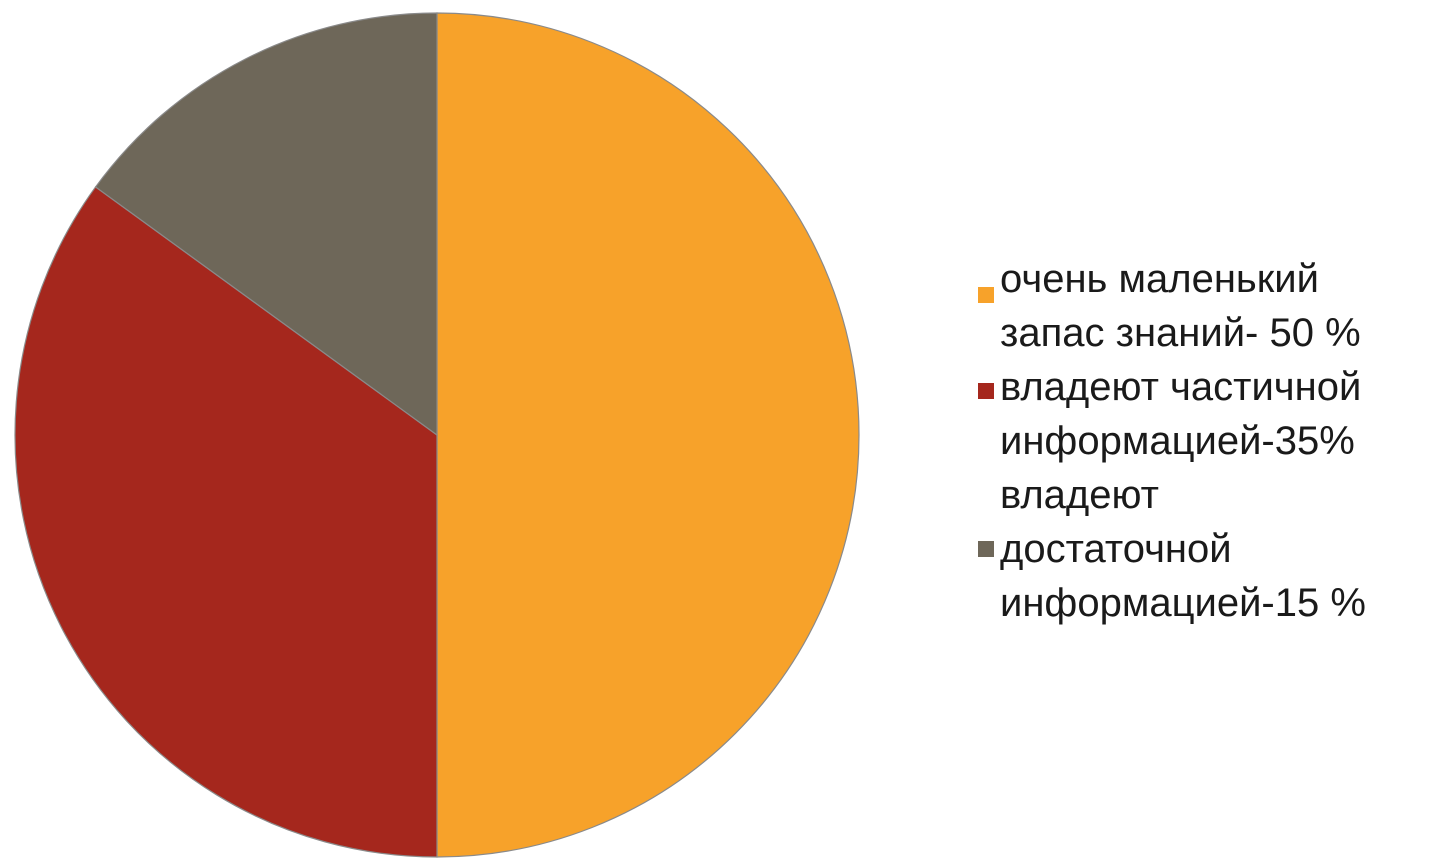 This screenshot has height=858, width=1441. Describe the element at coordinates (986, 391) in the screenshot. I see `legend-swatch-red` at that location.